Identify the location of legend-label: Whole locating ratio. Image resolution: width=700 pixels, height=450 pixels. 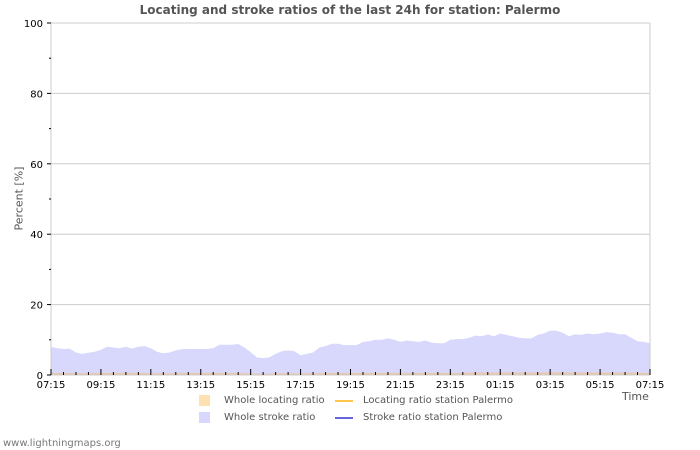
(274, 400).